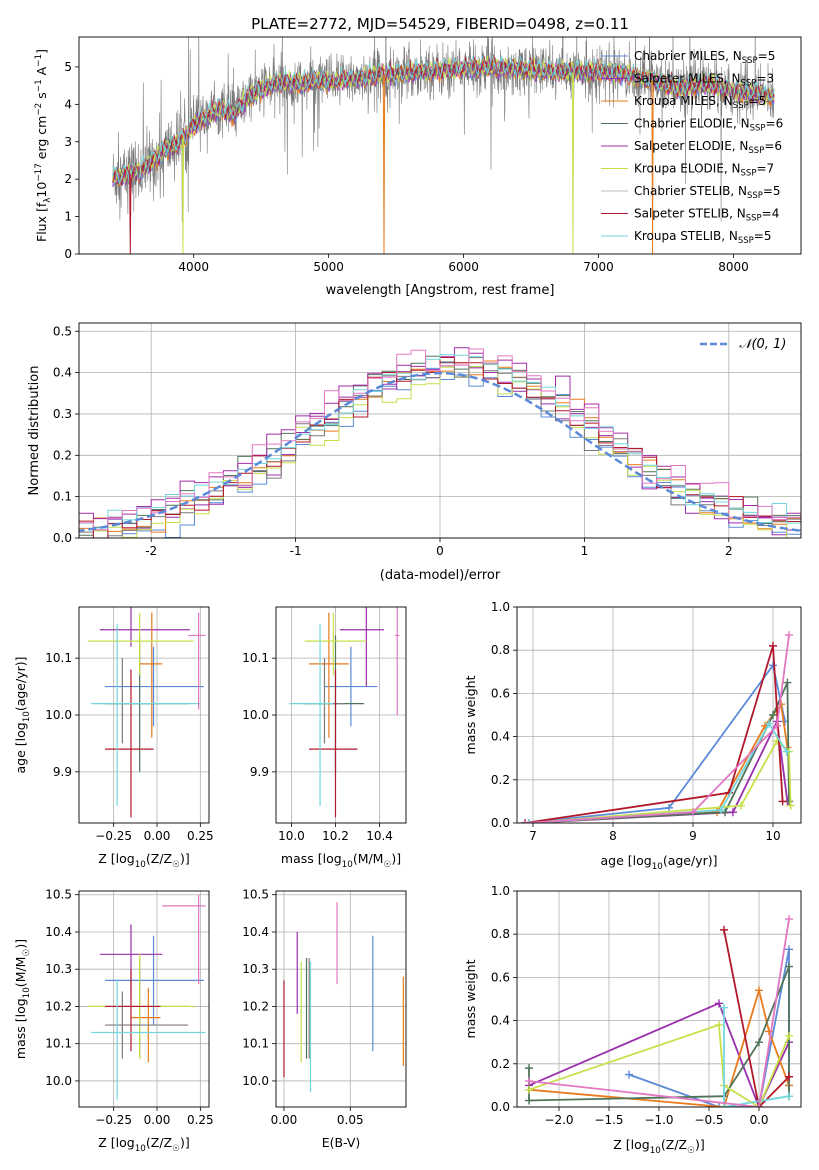  I want to click on legend-label: Kroupa MILES, NSSP=5, so click(700, 102).